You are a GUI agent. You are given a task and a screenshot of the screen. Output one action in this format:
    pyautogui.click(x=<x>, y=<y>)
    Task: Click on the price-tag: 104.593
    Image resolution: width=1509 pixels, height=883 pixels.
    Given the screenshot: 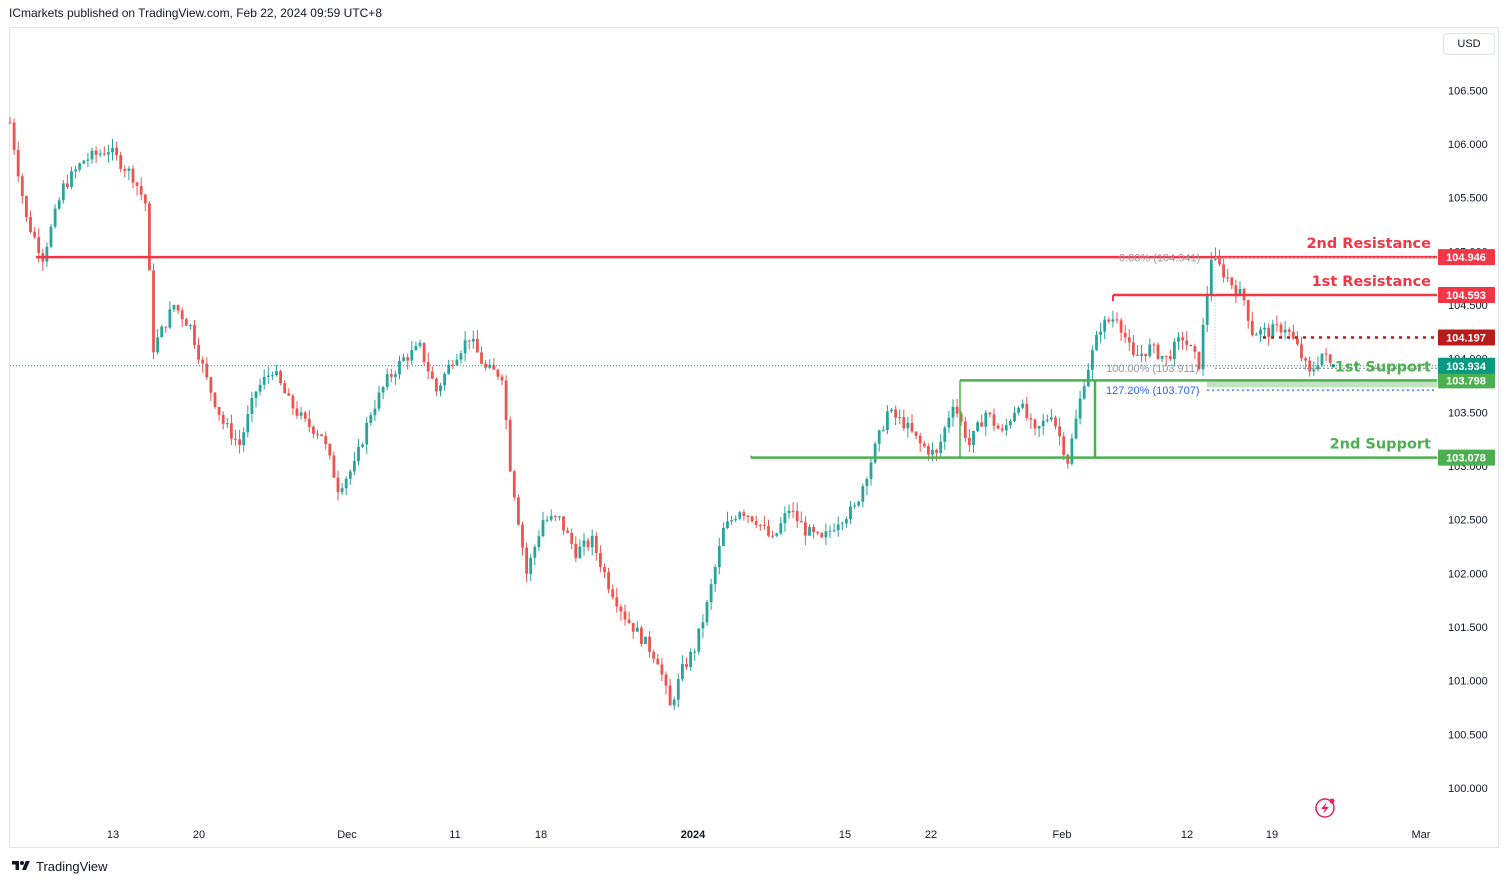 What is the action you would take?
    pyautogui.click(x=1466, y=295)
    